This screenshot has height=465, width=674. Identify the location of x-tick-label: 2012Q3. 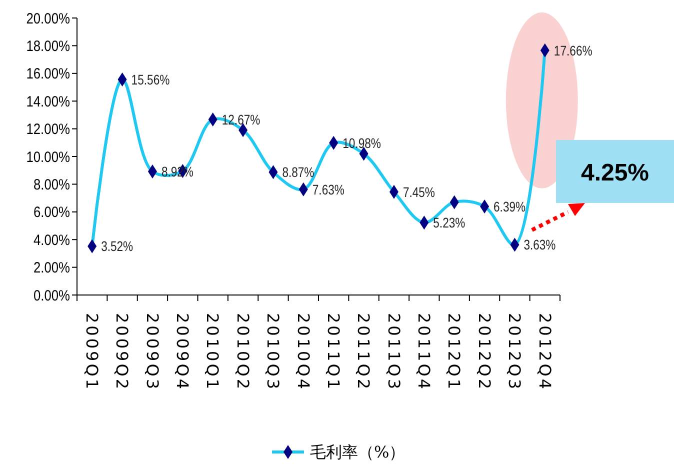
(514, 352).